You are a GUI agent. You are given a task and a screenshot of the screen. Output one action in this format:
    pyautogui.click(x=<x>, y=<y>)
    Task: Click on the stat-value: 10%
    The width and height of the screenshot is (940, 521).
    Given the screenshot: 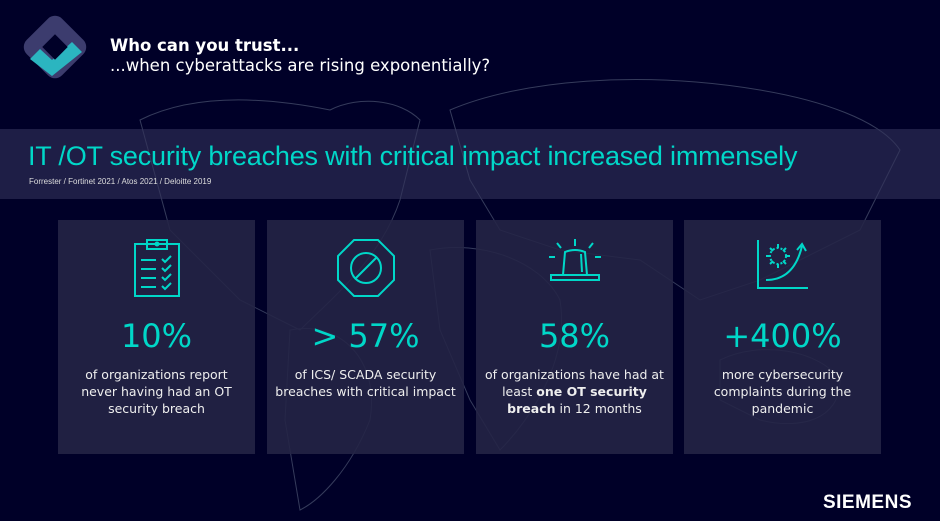 What is the action you would take?
    pyautogui.click(x=156, y=336)
    